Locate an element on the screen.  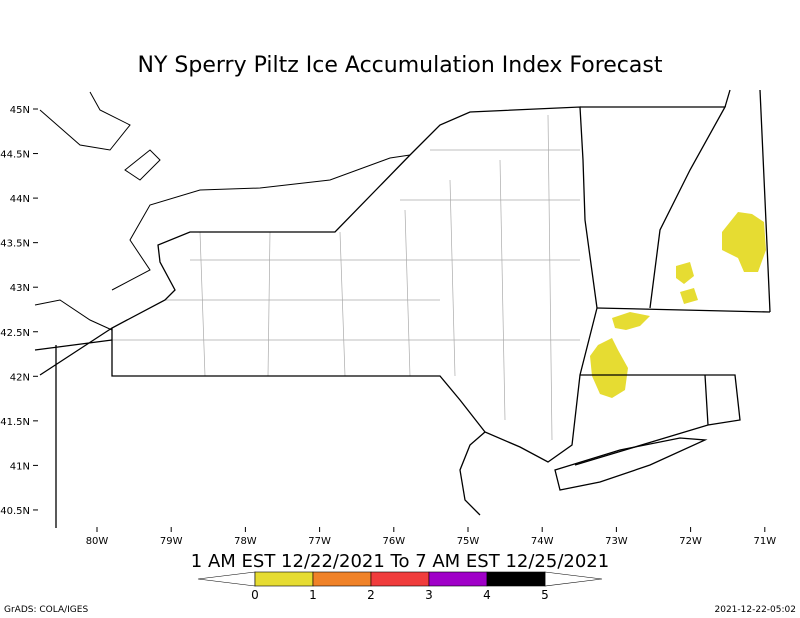
lat-label: 45N is located at coordinates (20, 110).